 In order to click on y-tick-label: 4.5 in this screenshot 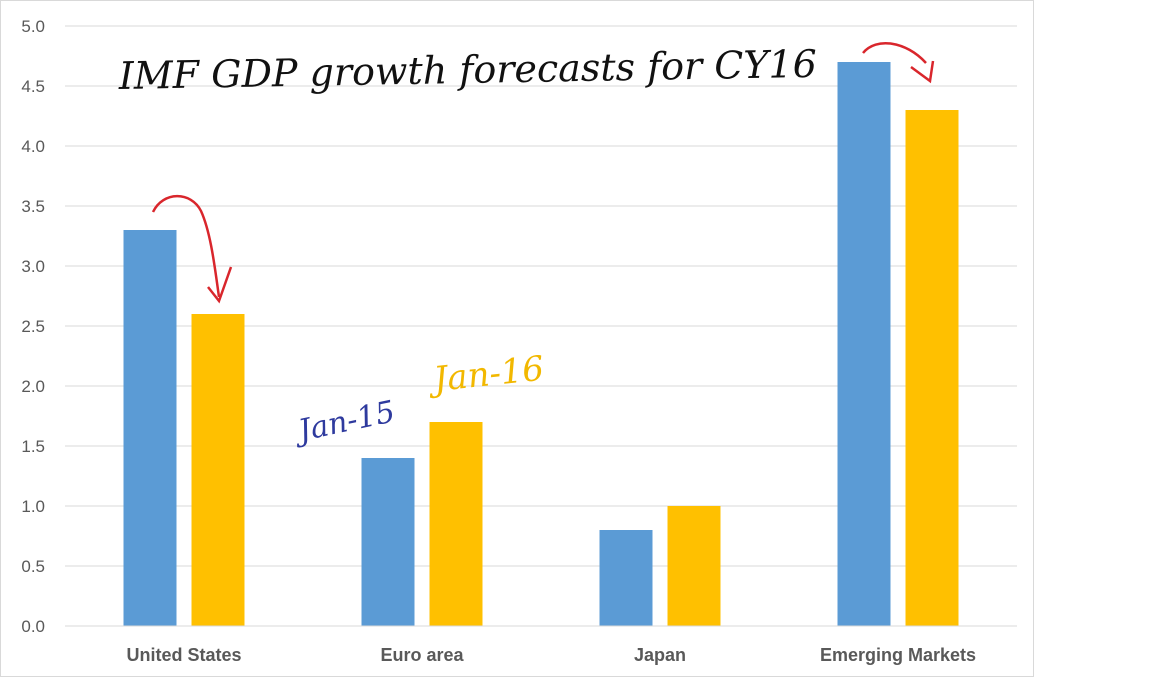, I will do `click(33, 86)`.